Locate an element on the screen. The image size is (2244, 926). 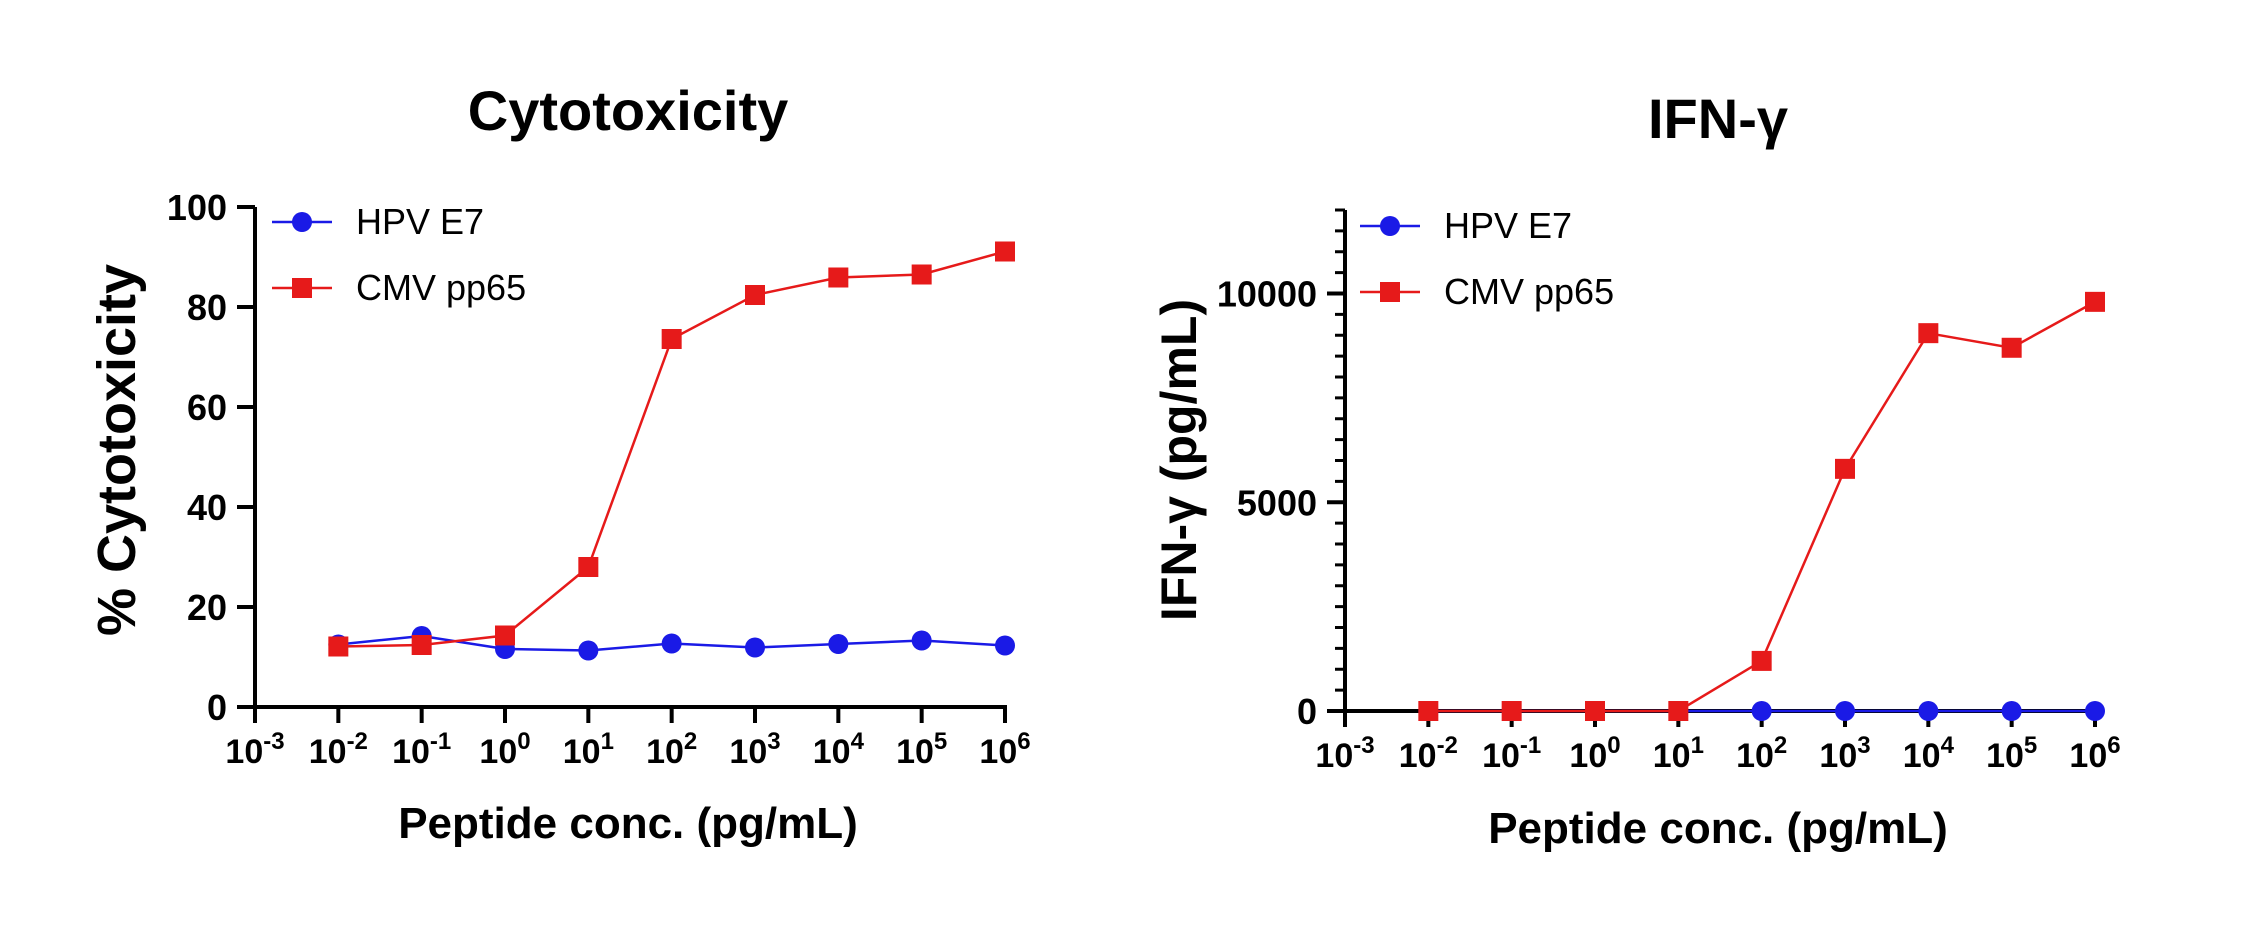
y-tick-label: 100 is located at coordinates (197, 207).